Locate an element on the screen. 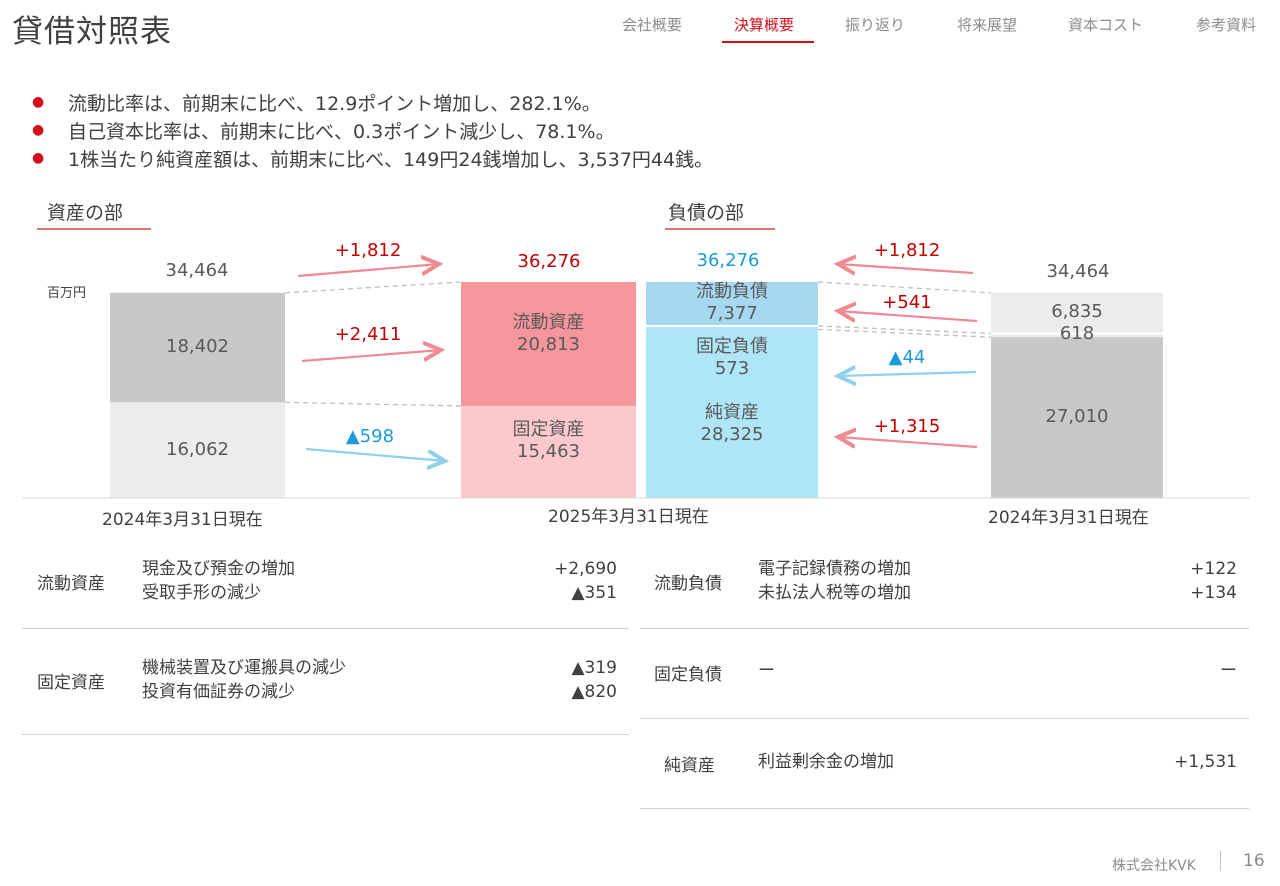 The image size is (1280, 886). change-label-current-assets: +2,411 is located at coordinates (368, 334).